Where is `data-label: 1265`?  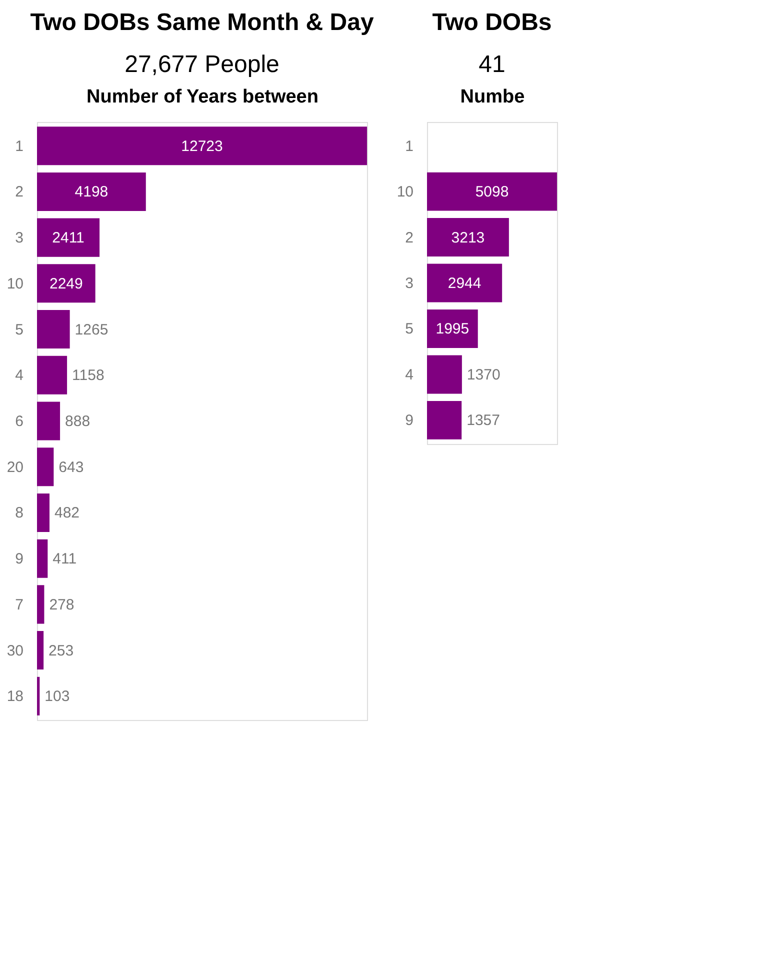
data-label: 1265 is located at coordinates (91, 329).